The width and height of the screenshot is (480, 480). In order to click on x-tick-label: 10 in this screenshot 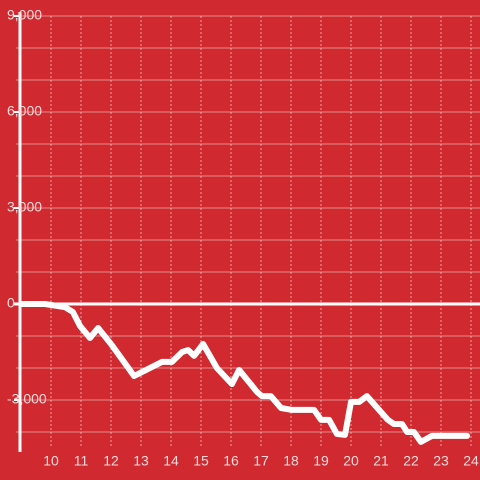, I will do `click(51, 461)`.